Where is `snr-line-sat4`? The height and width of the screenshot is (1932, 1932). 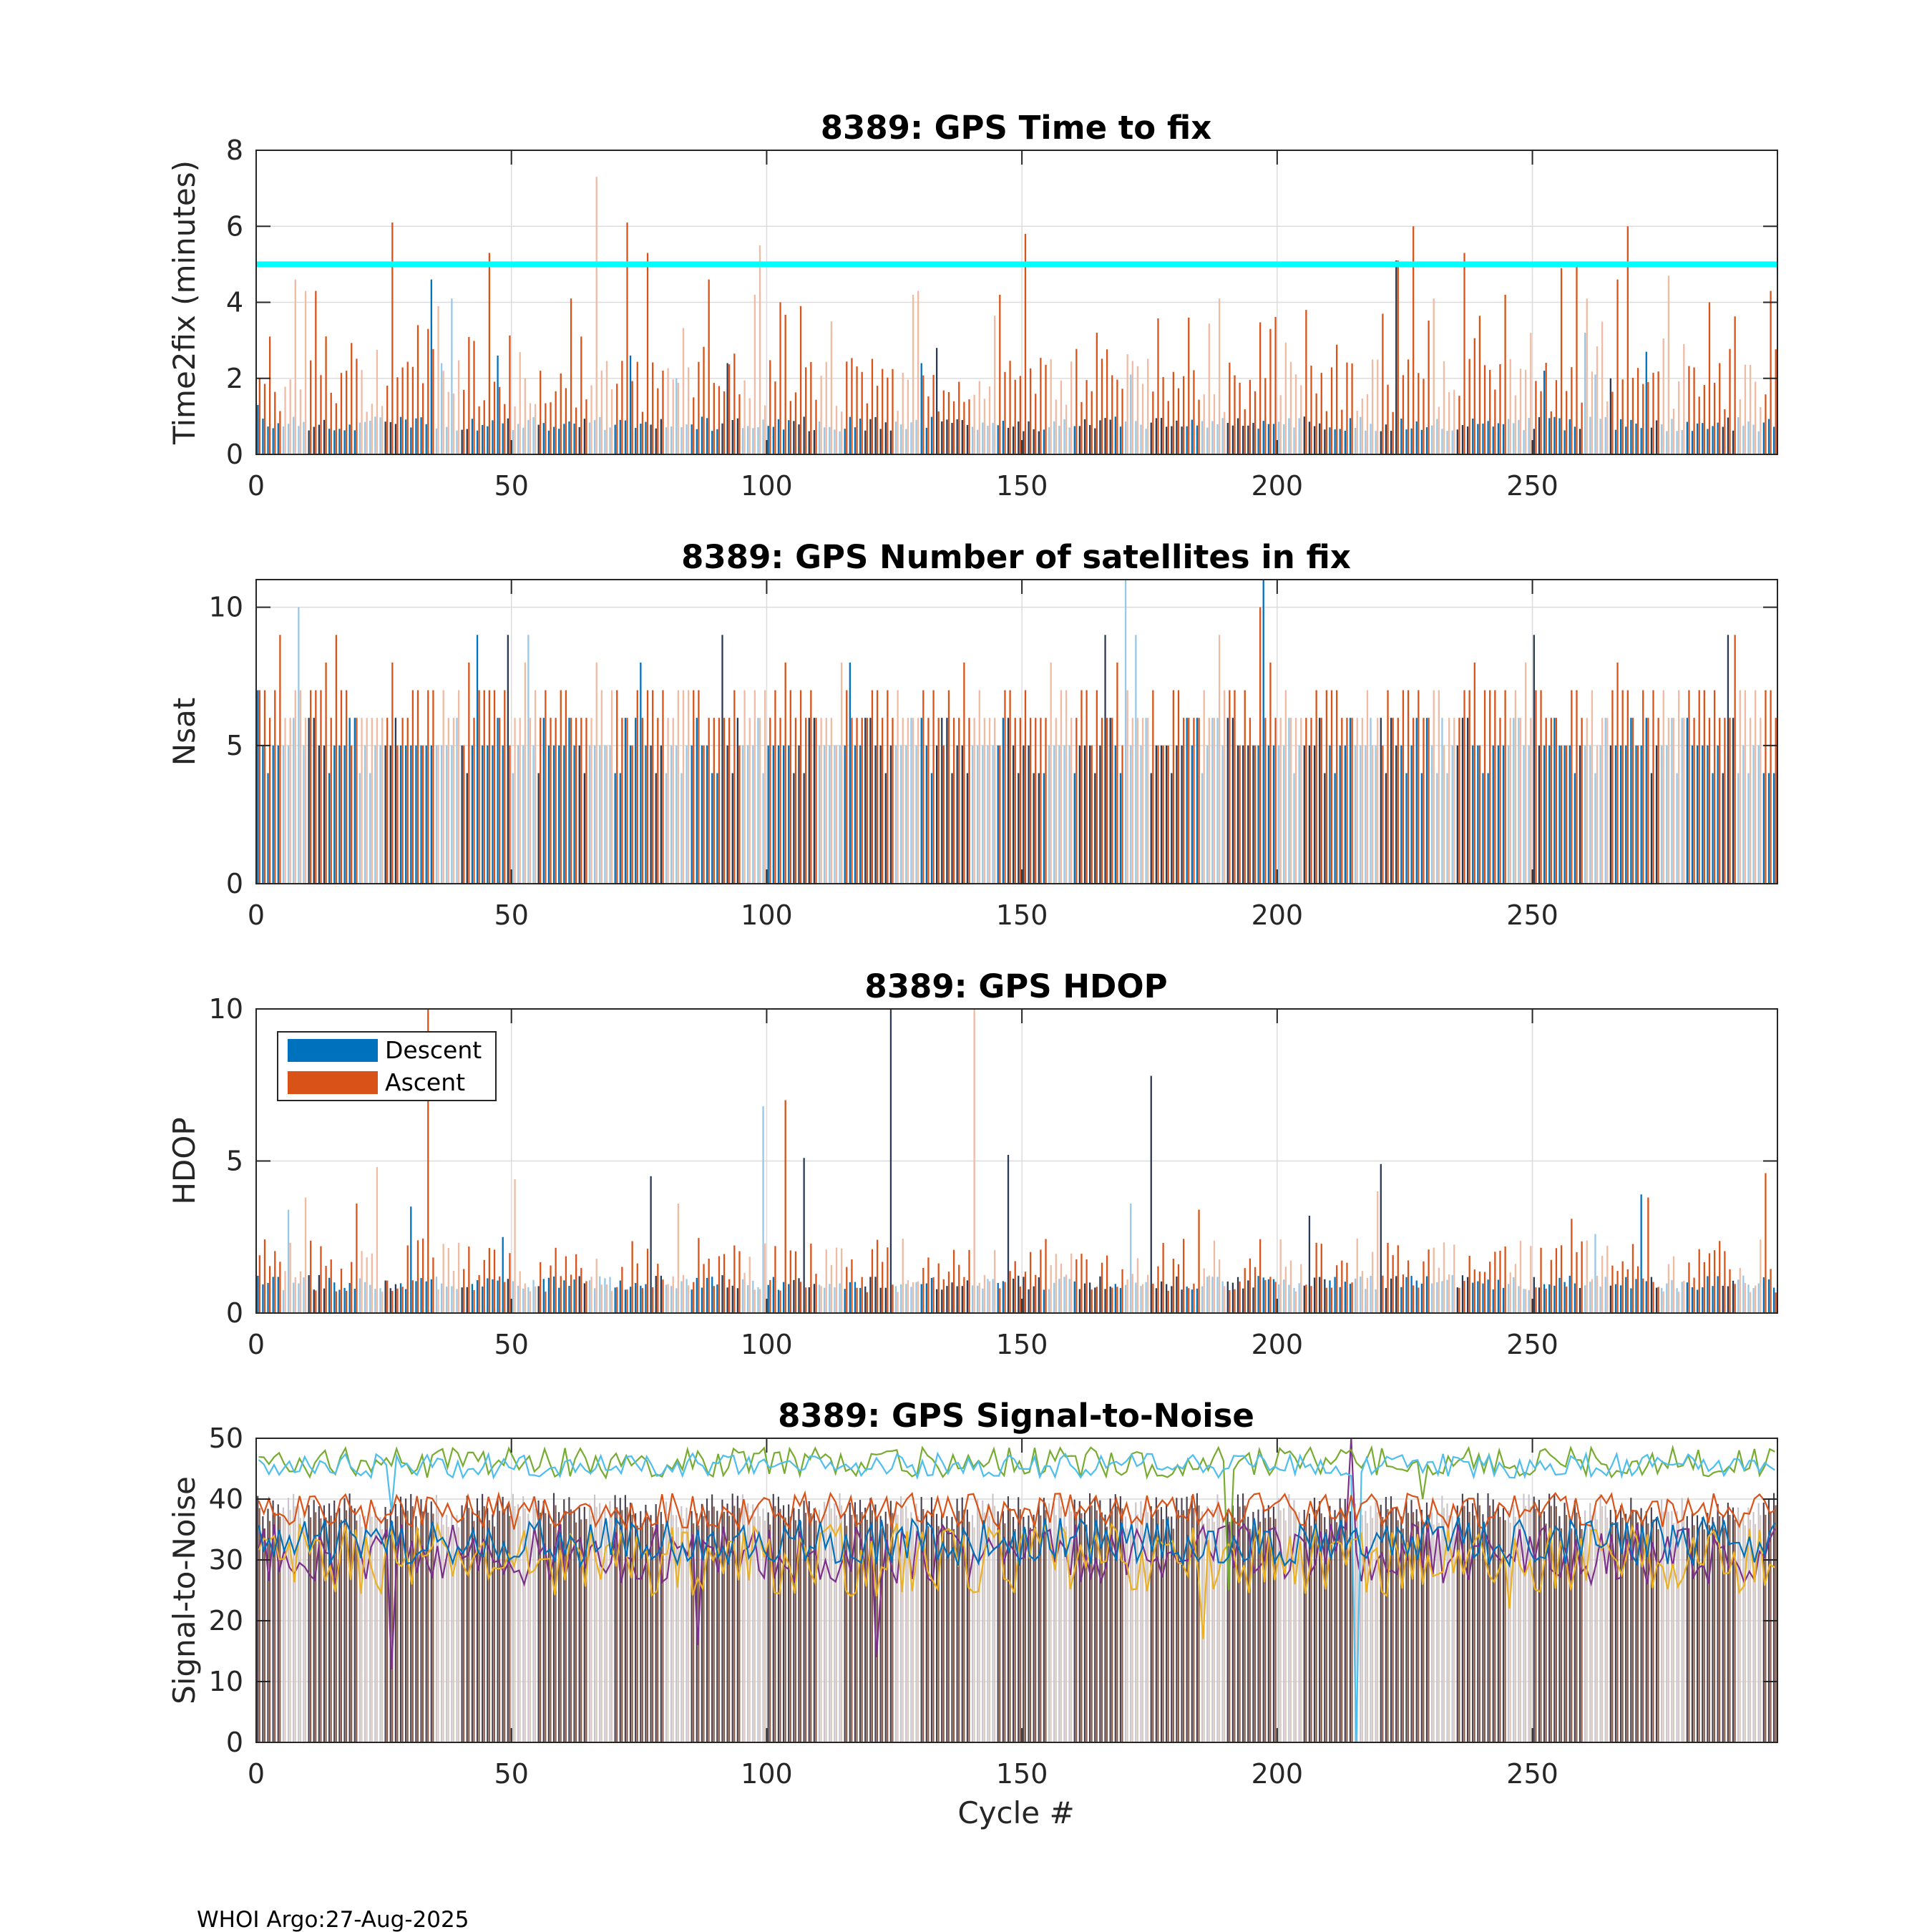
snr-line-sat4 is located at coordinates (1017, 1597).